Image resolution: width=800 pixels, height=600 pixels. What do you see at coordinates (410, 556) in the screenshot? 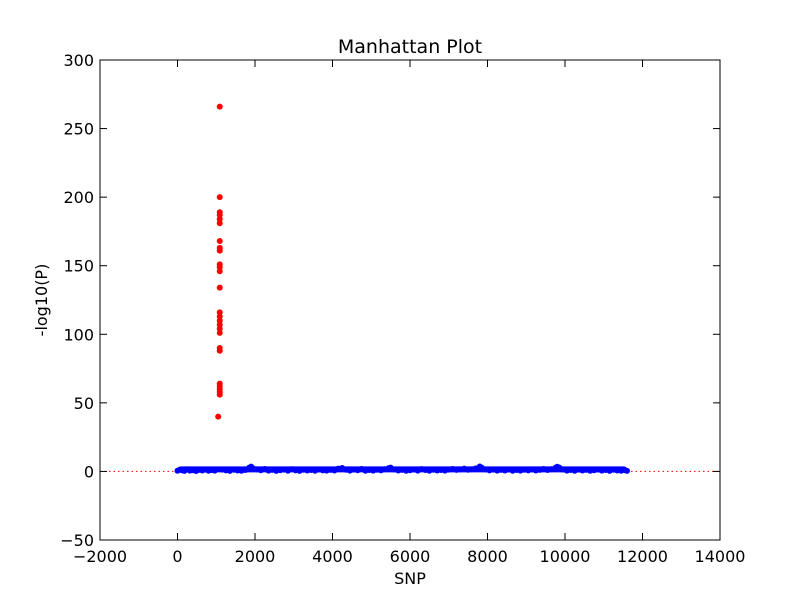
I see `x-tick-label-4: 6000` at bounding box center [410, 556].